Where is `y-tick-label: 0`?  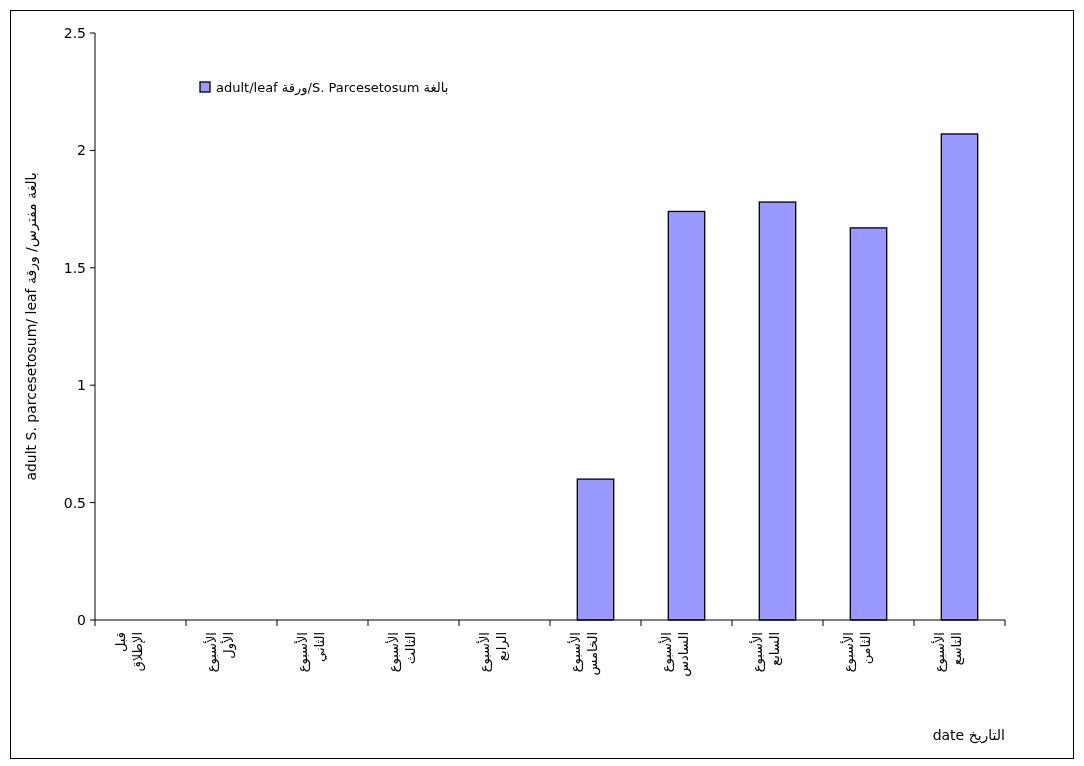
y-tick-label: 0 is located at coordinates (81, 620).